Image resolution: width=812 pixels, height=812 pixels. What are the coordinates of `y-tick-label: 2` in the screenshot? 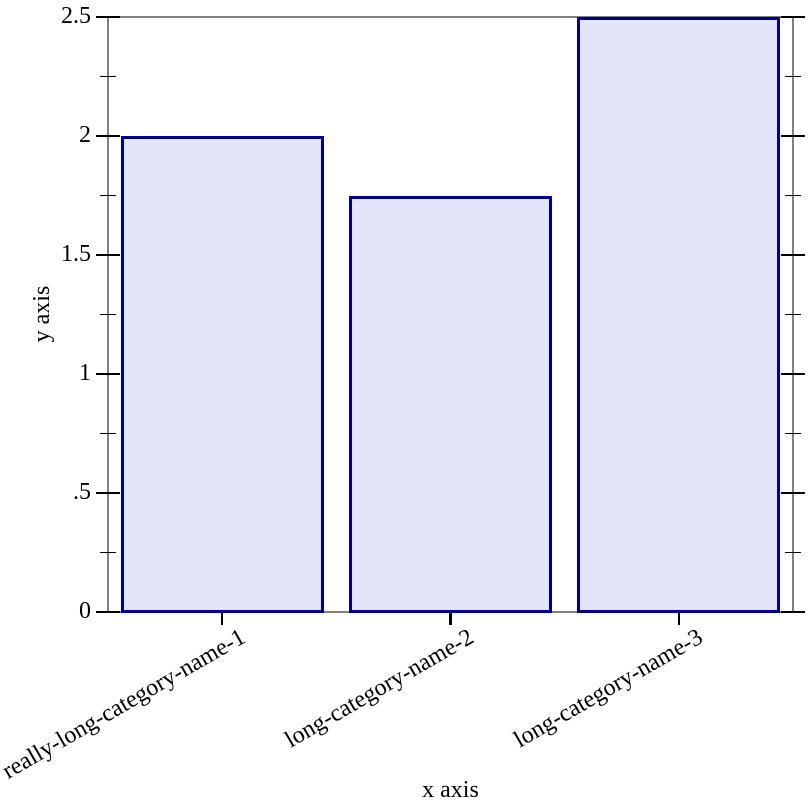 It's located at (85, 134).